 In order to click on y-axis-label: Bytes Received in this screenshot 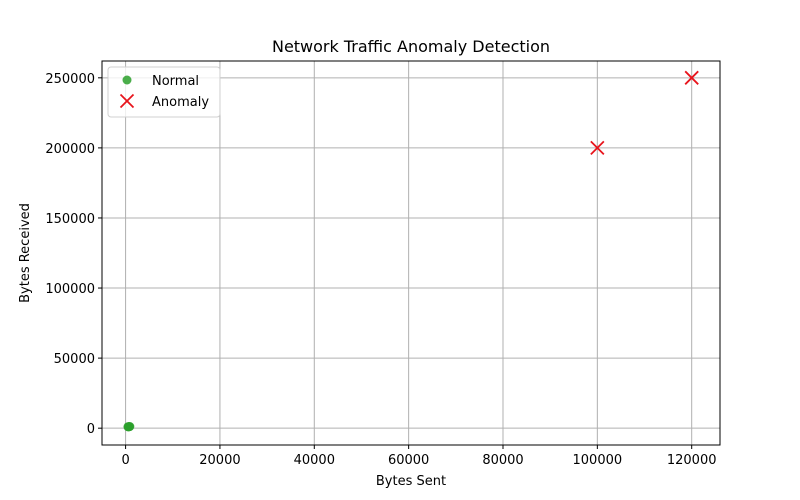, I will do `click(25, 253)`.